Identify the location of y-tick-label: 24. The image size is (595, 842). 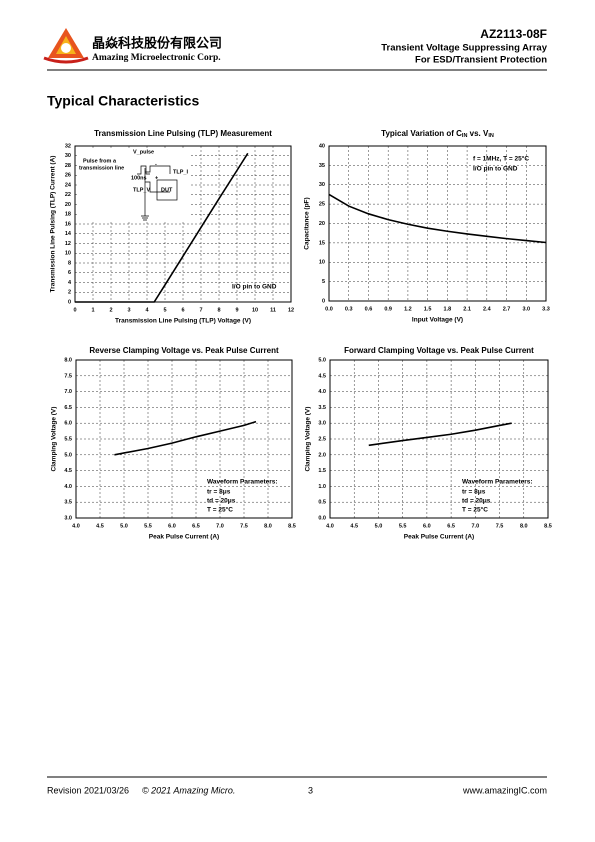
(68, 185).